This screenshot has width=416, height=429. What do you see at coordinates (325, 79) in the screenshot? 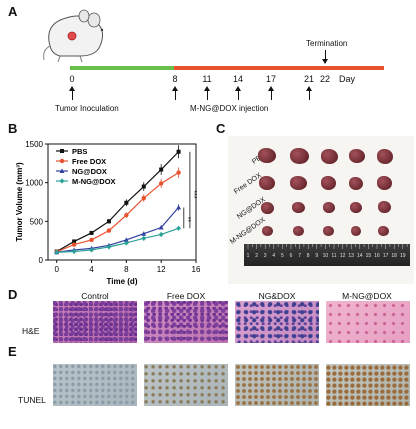
I see `day-label: 22` at bounding box center [325, 79].